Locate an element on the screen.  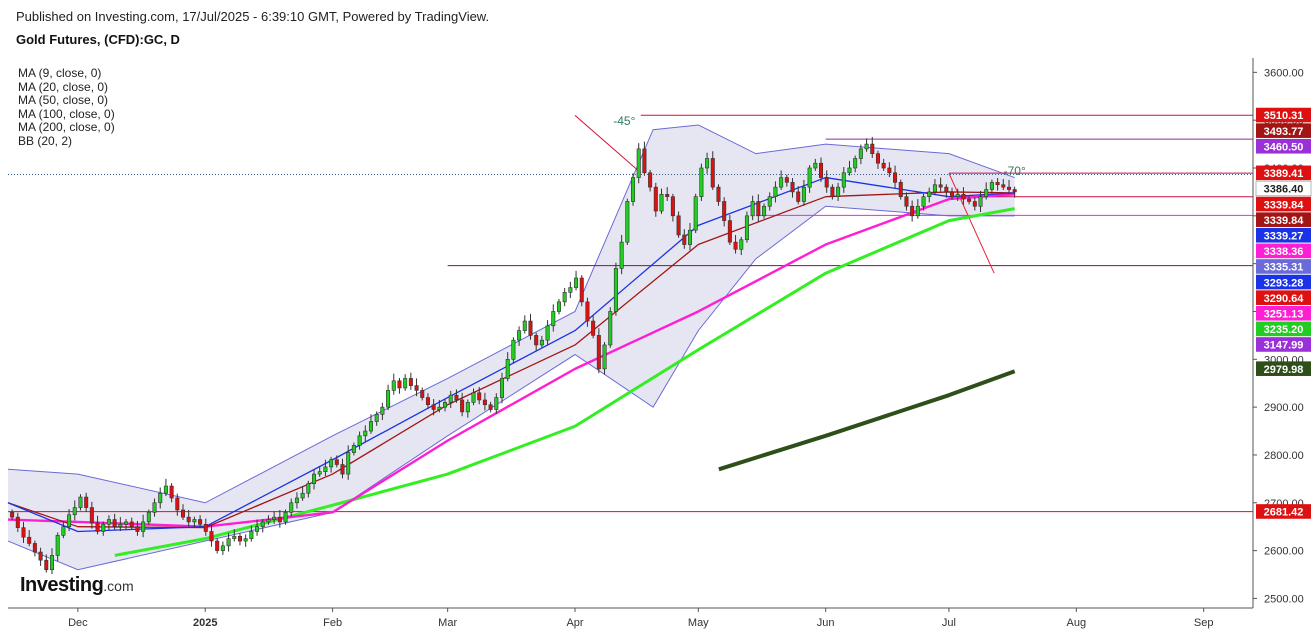
legend-ma9: MA (9, close, 0) is located at coordinates (60, 73).